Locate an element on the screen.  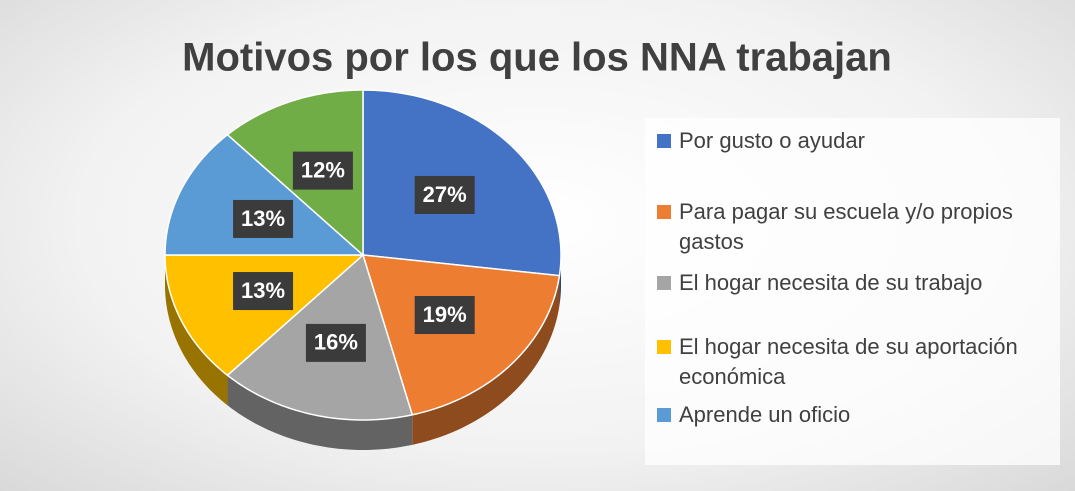
data-label: 12% is located at coordinates (323, 169).